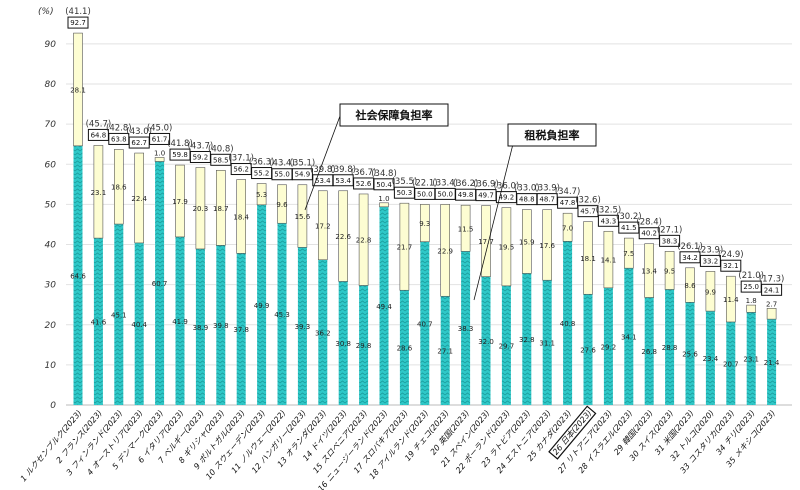 The width and height of the screenshot is (800, 490). I want to click on social-security-value-label: 9.5, so click(669, 271).